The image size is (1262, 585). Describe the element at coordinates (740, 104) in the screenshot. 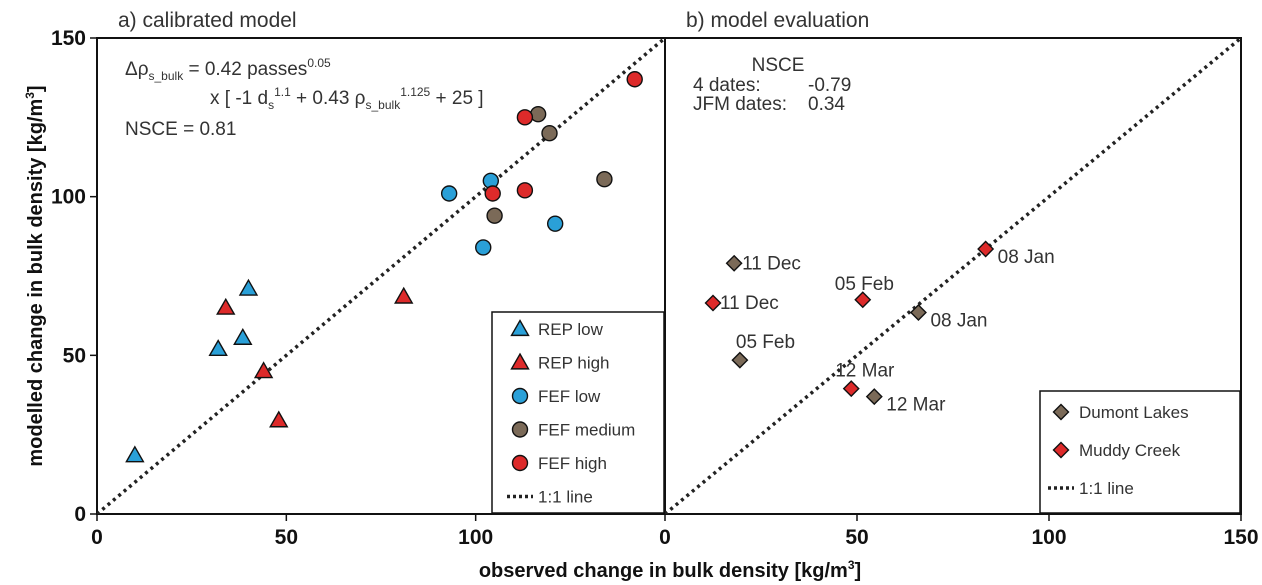

I see `panel-b-nsce-row-2-label: JFM dates:` at that location.